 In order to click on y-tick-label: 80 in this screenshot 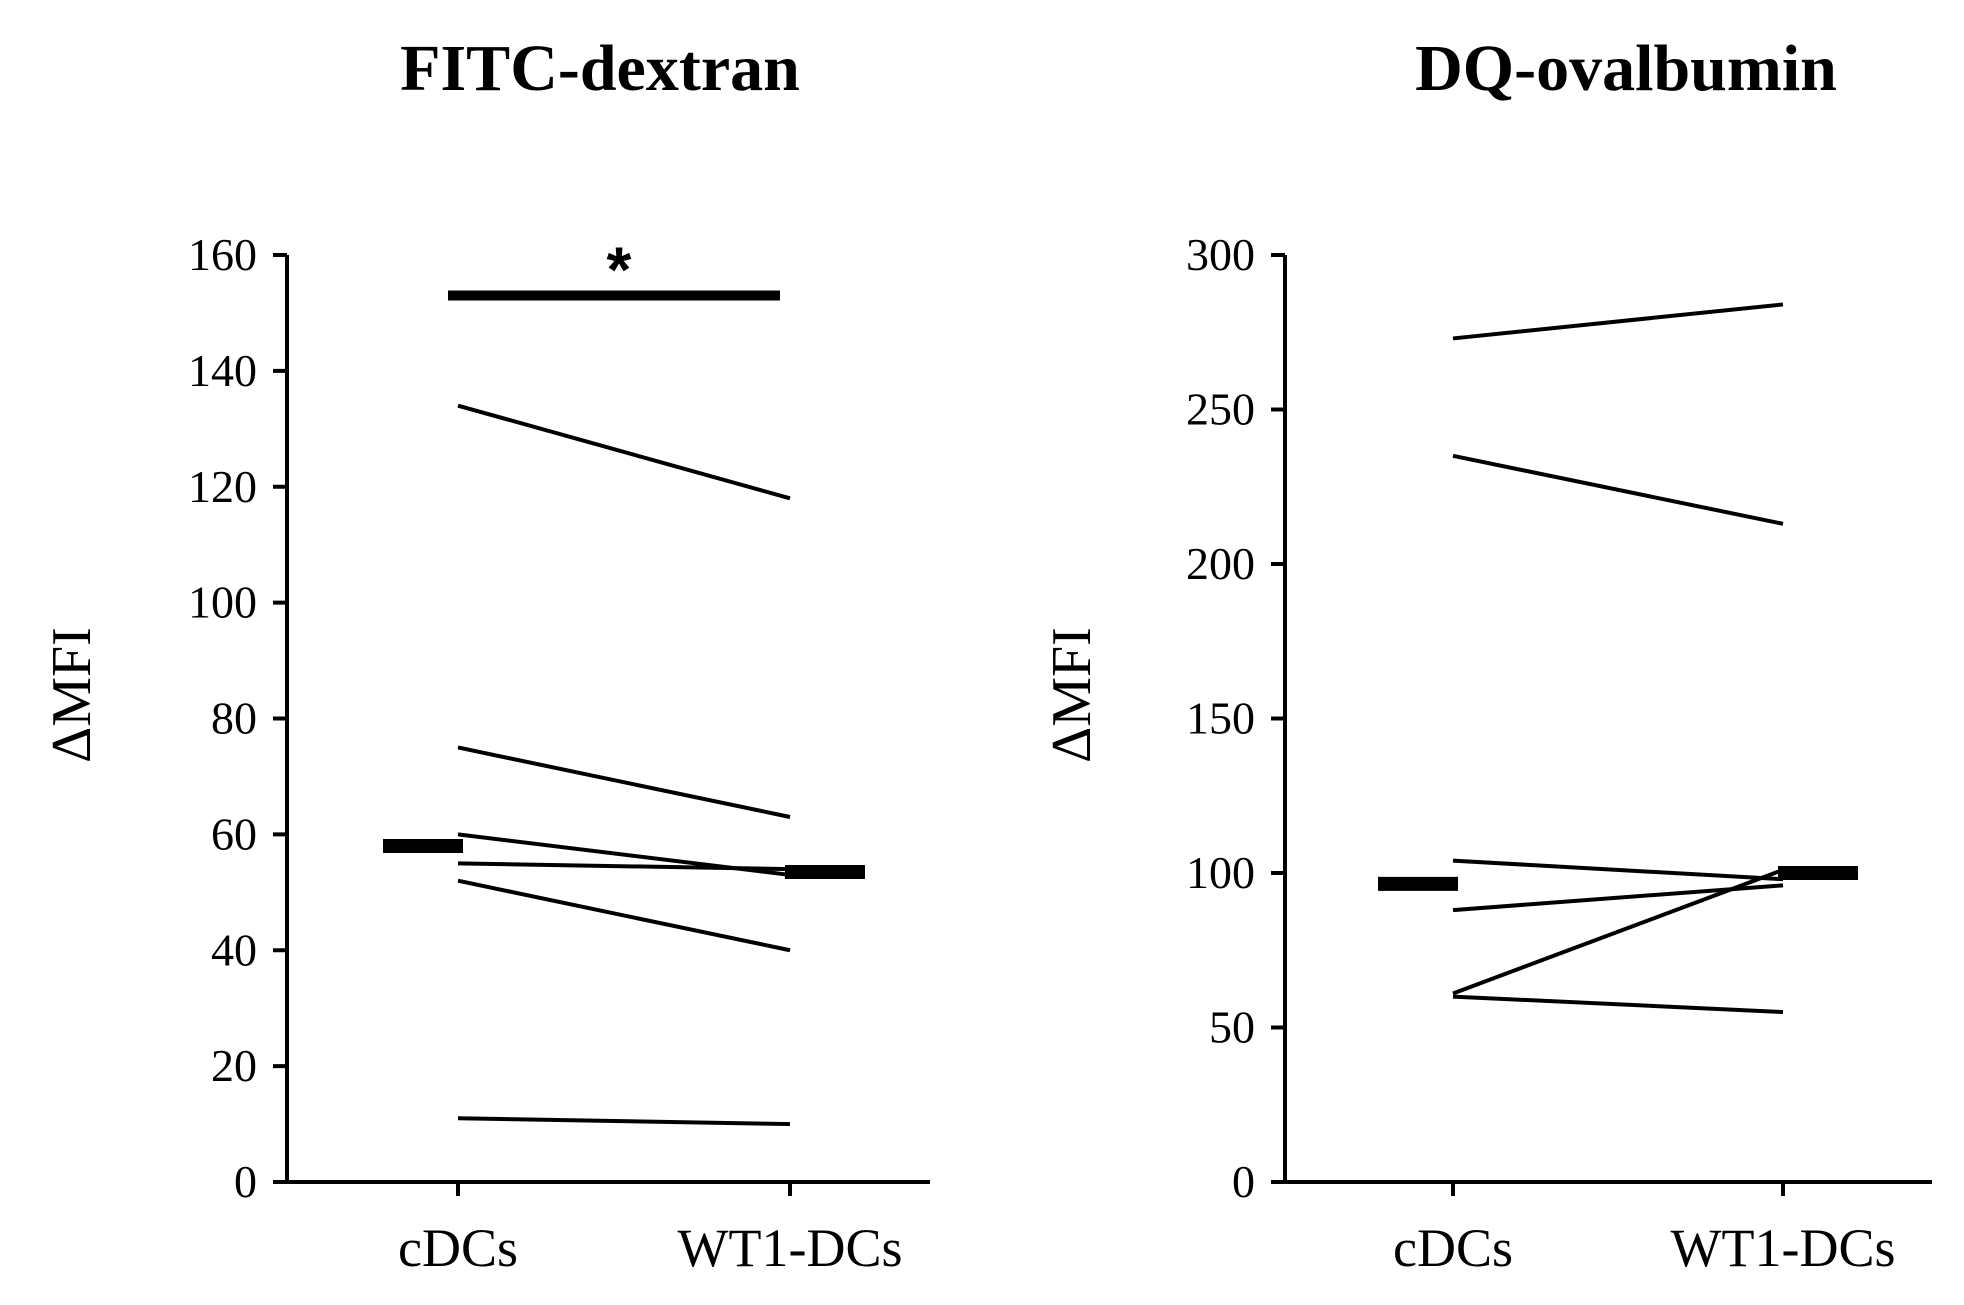, I will do `click(234, 718)`.